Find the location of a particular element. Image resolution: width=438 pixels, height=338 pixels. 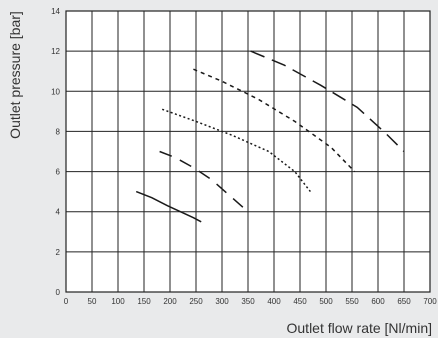

y-tick-label: 10 is located at coordinates (55, 91).